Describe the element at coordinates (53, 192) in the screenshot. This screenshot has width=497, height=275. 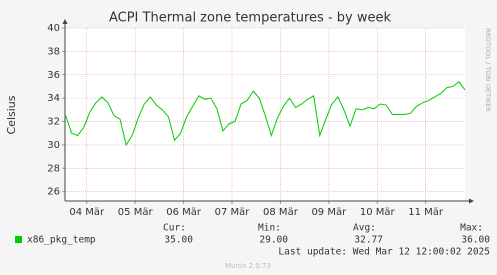
I see `y-tick-label: 26` at that location.